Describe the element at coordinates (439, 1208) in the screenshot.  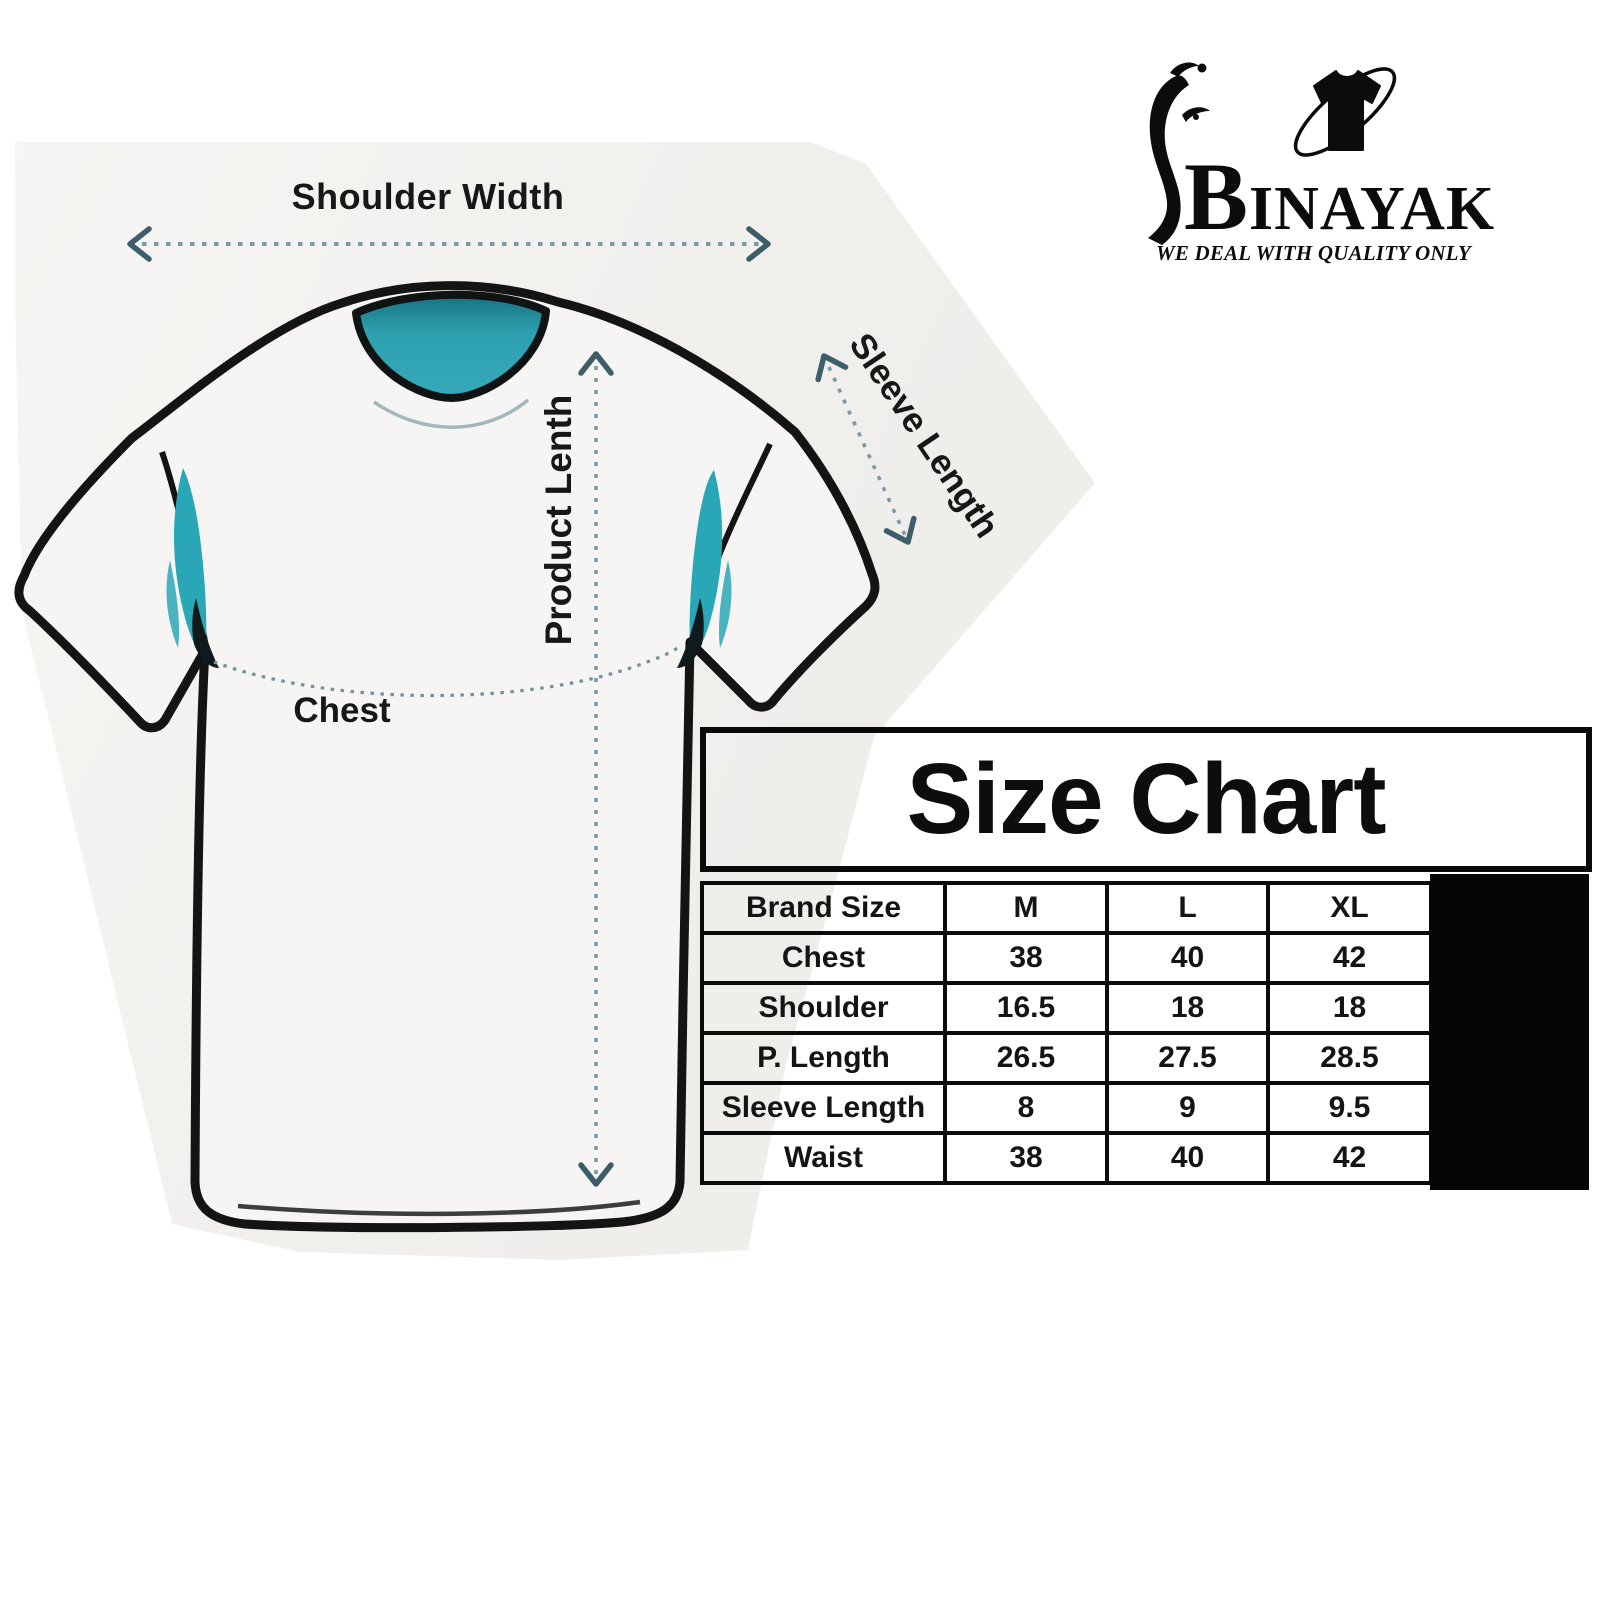
I see `hem-stitch-line` at that location.